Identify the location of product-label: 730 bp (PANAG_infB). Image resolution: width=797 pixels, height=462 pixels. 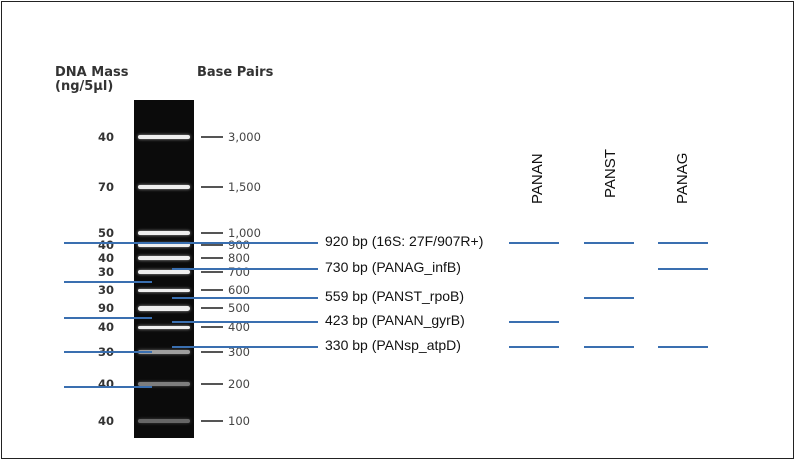
(393, 267).